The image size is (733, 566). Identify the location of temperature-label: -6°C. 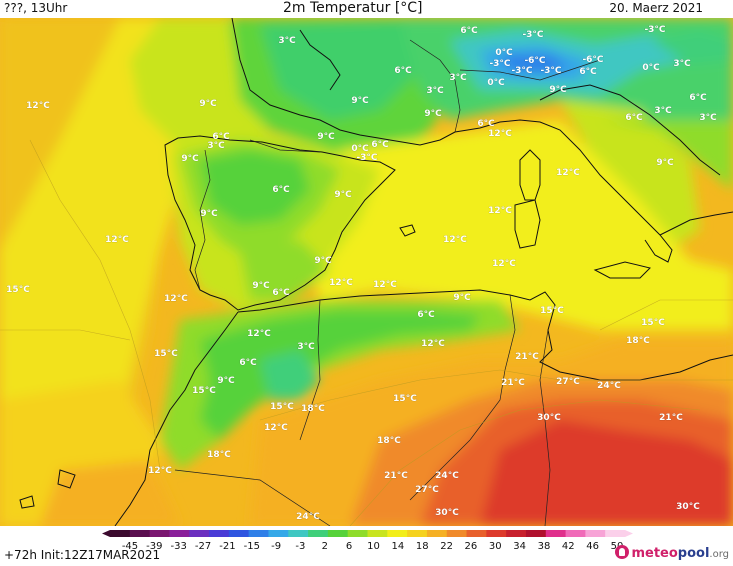
(534, 61).